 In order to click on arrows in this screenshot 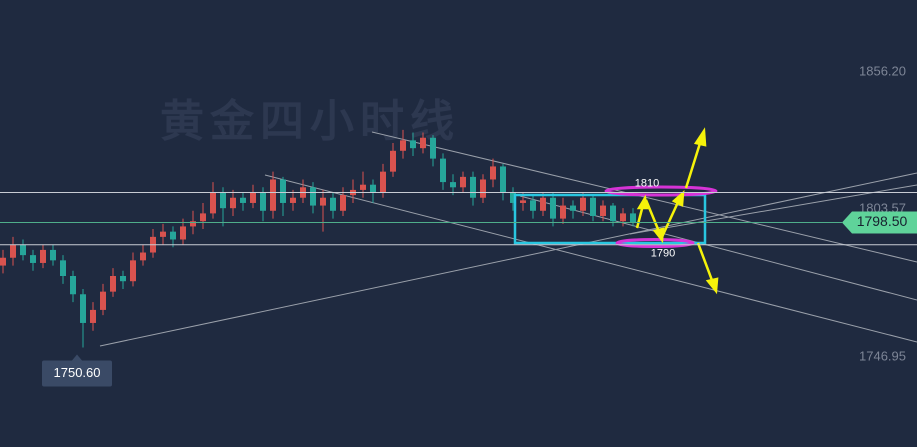, I will do `click(677, 211)`.